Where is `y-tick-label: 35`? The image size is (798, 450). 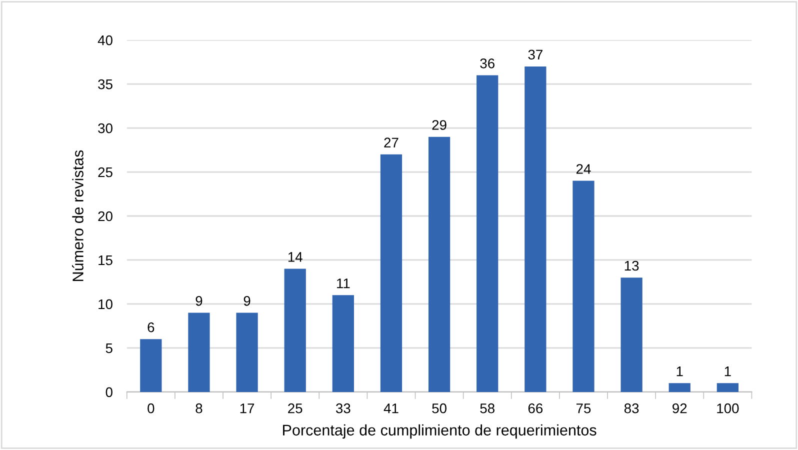
y-tick-label: 35 is located at coordinates (105, 84).